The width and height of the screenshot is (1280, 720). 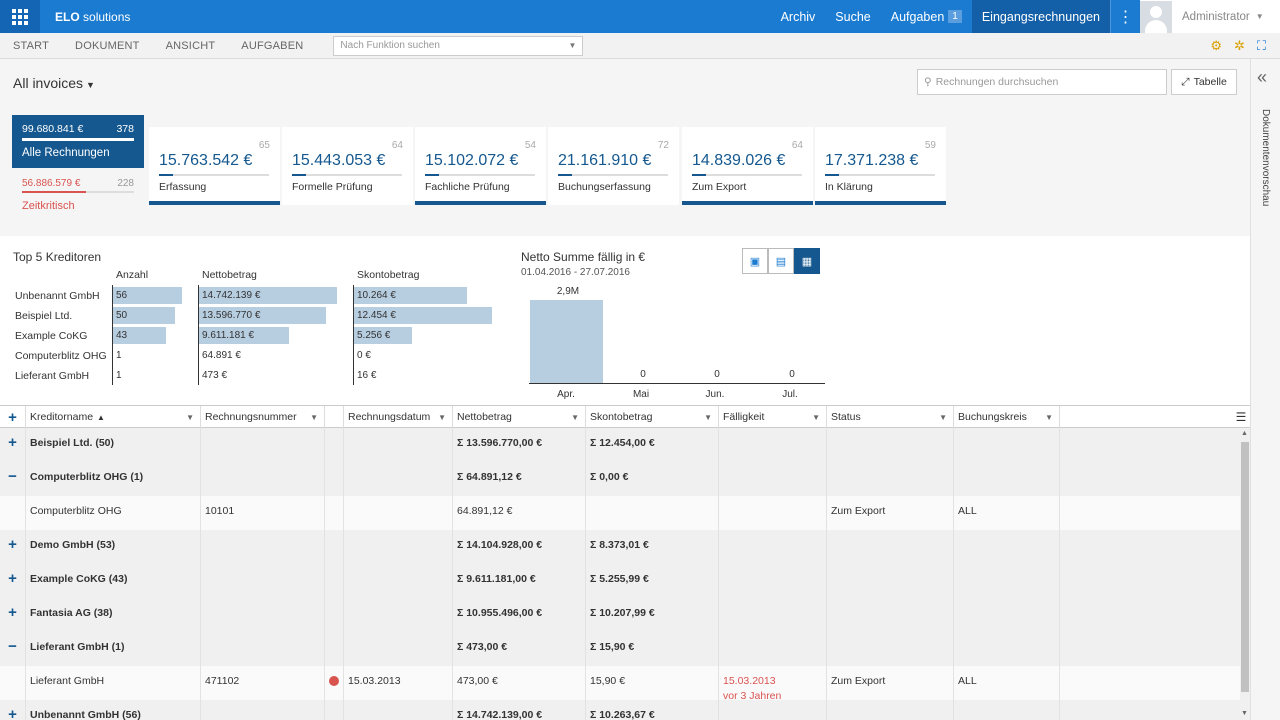 I want to click on card-label: Erfassung, so click(x=183, y=187).